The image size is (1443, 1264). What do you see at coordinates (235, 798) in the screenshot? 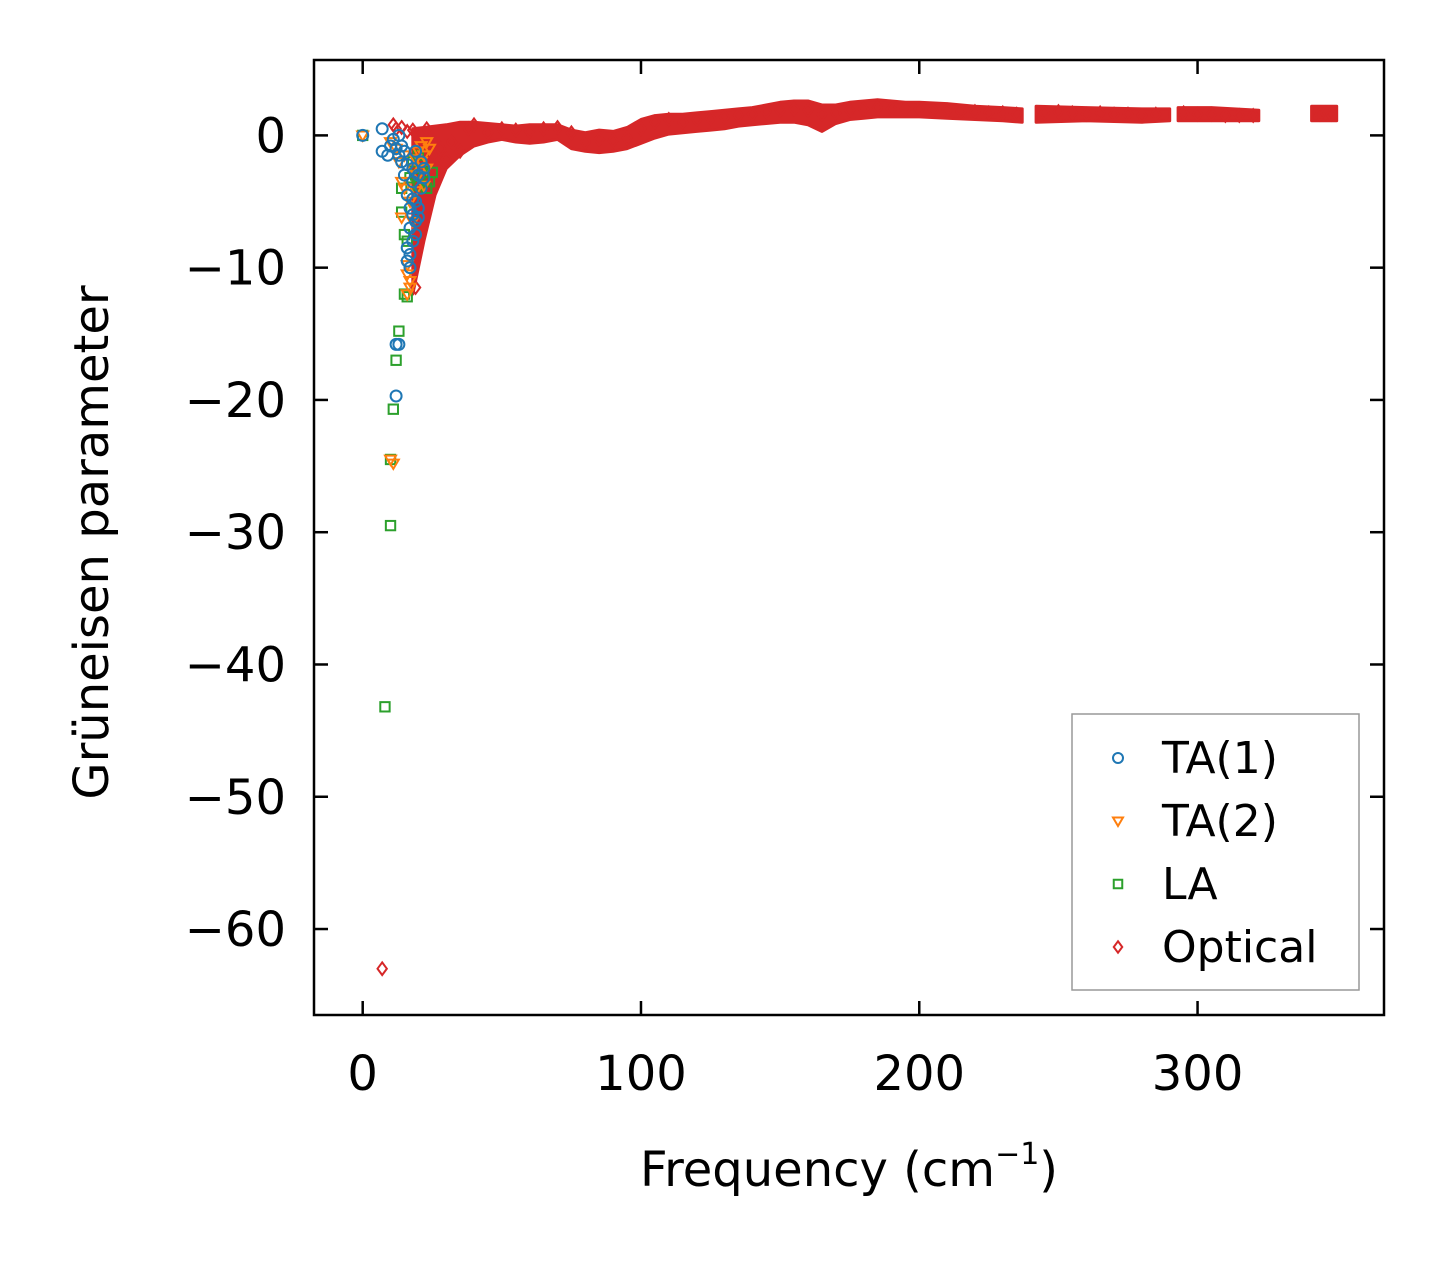
I see `y-tick-label: −50` at bounding box center [235, 798].